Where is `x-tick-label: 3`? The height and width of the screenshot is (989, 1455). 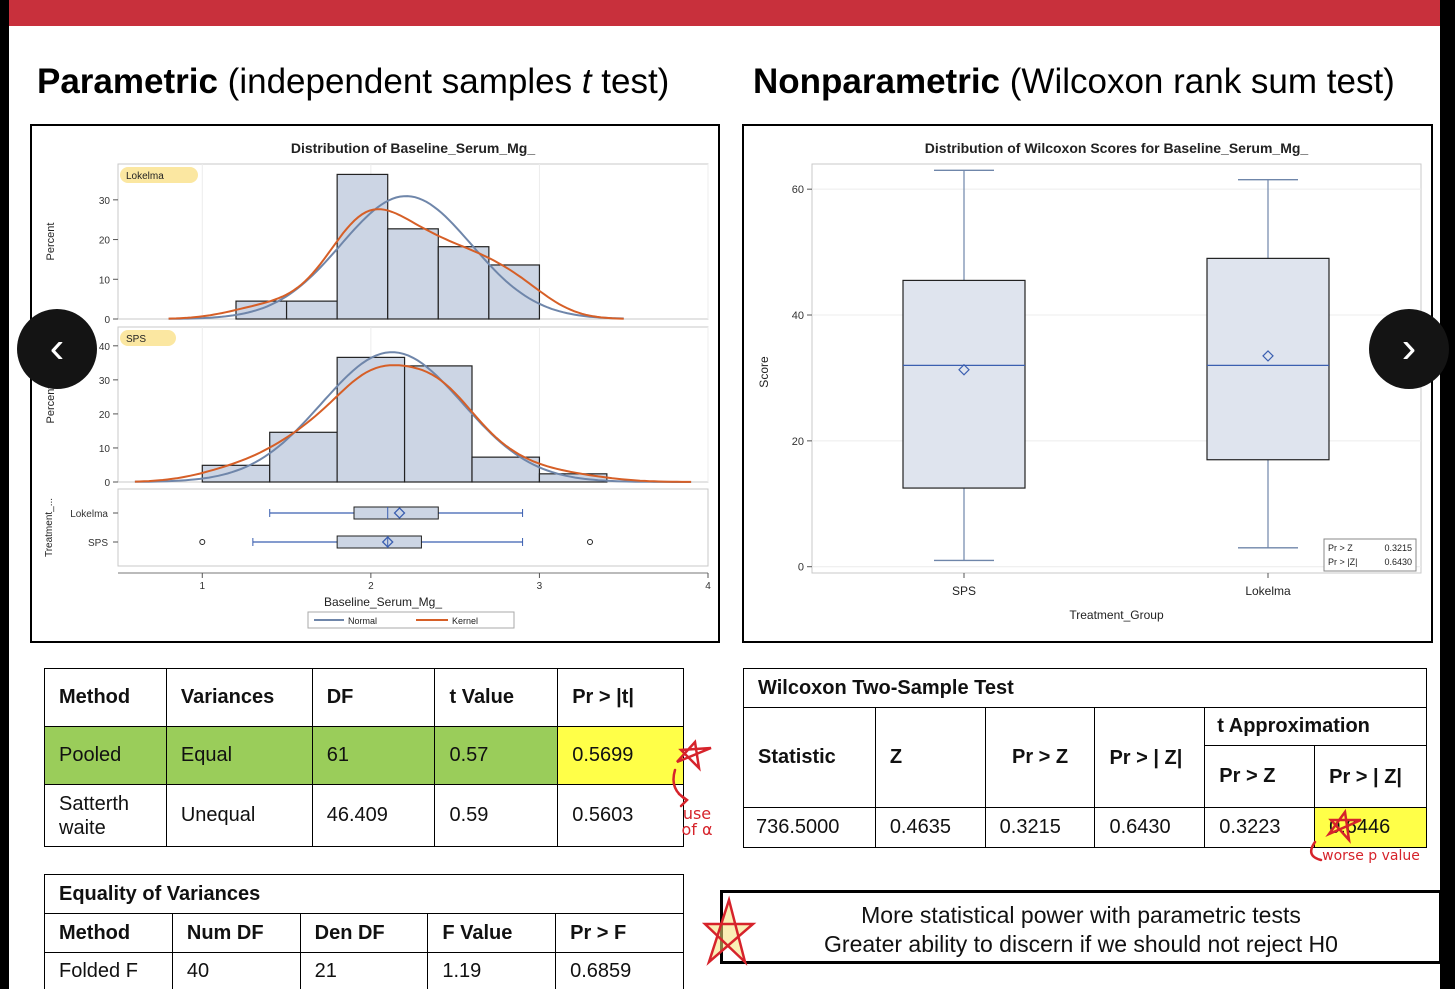
x-tick-label: 3 is located at coordinates (540, 586).